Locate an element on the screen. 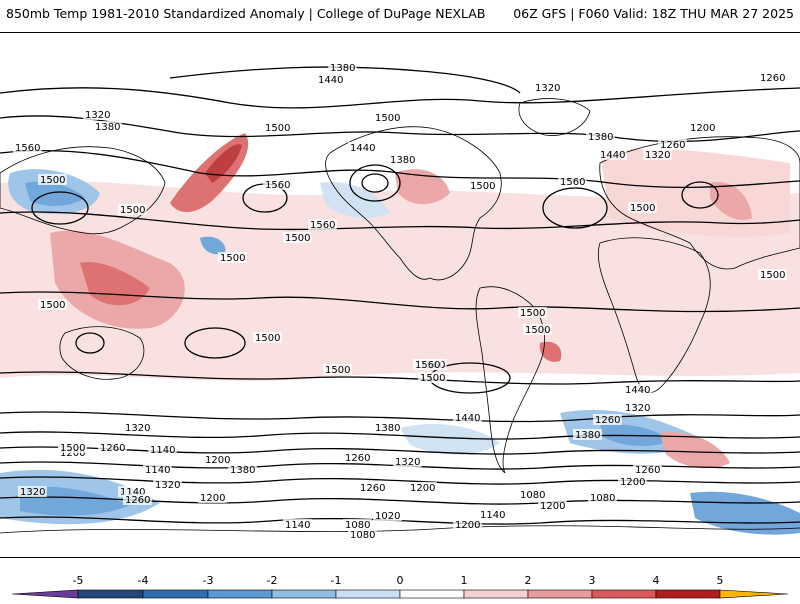  contour-label: 1020 is located at coordinates (387, 516).